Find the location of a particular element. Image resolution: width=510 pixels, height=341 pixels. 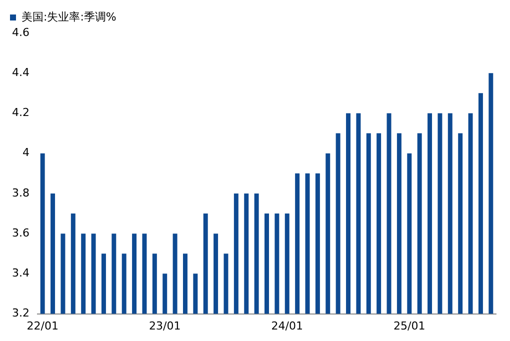

x-tick-label: 25/01 is located at coordinates (410, 325).